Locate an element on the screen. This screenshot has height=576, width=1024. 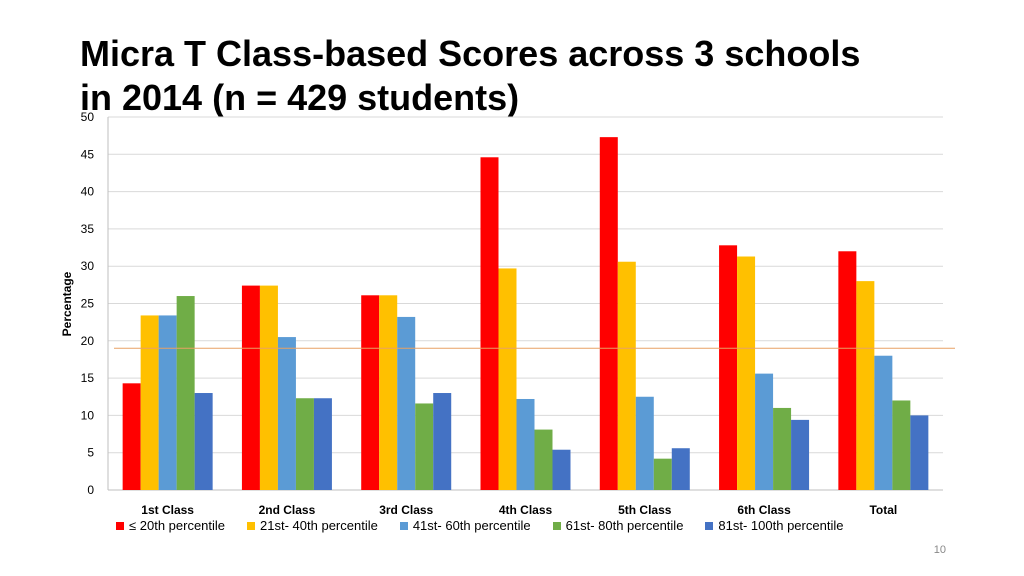
y-tick-label: 20 is located at coordinates (88, 341).